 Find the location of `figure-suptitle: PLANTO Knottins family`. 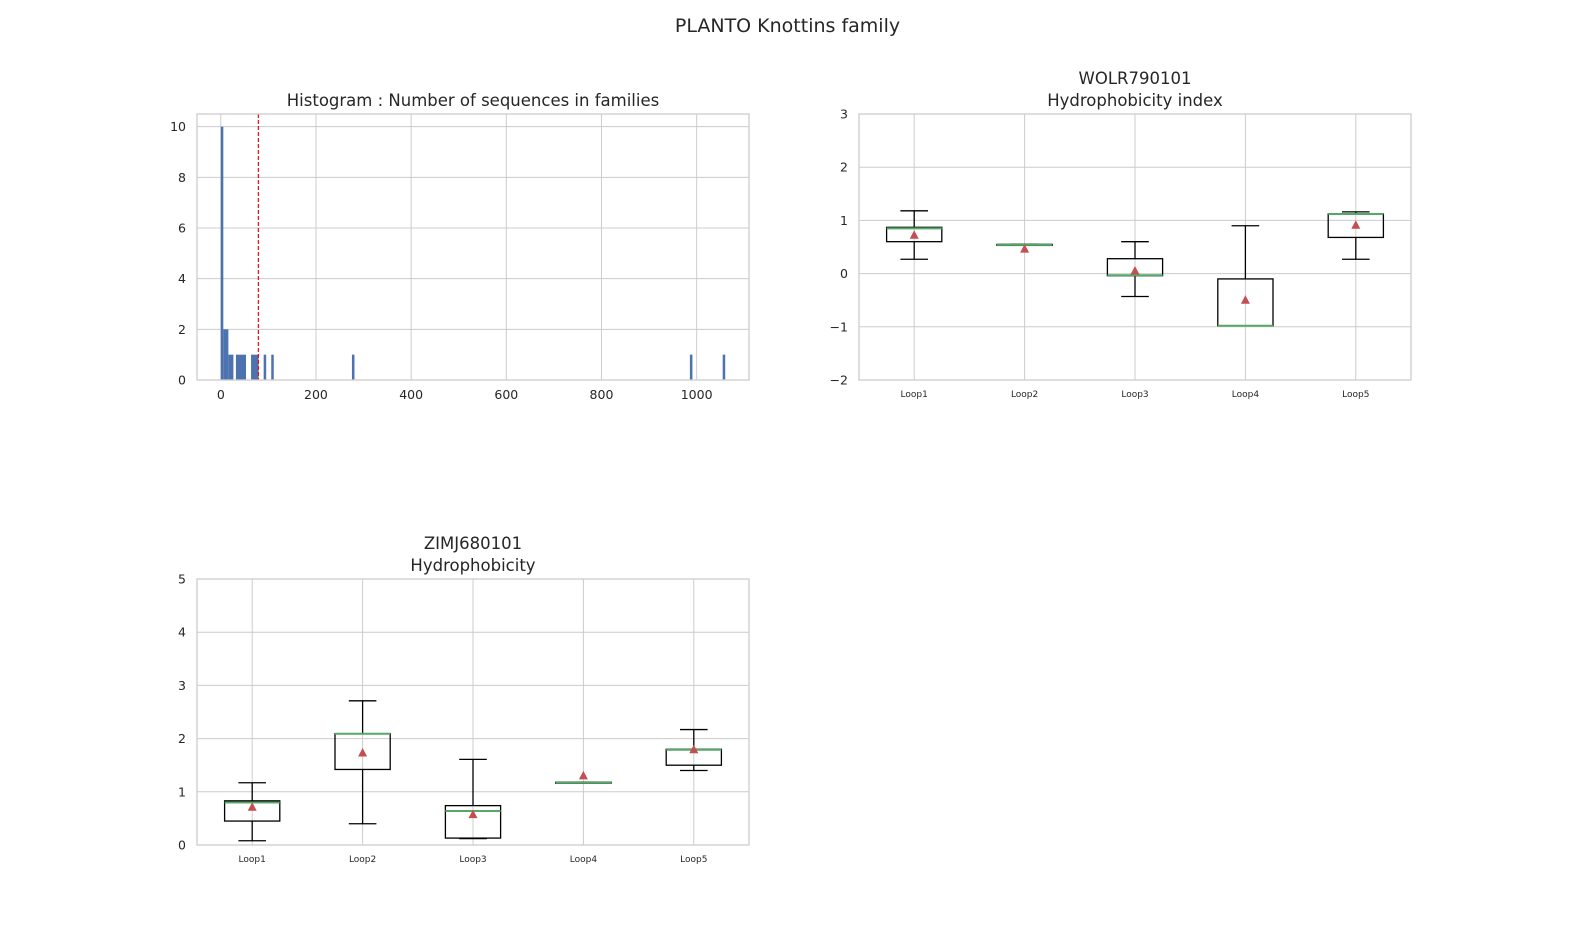

figure-suptitle: PLANTO Knottins family is located at coordinates (787, 26).